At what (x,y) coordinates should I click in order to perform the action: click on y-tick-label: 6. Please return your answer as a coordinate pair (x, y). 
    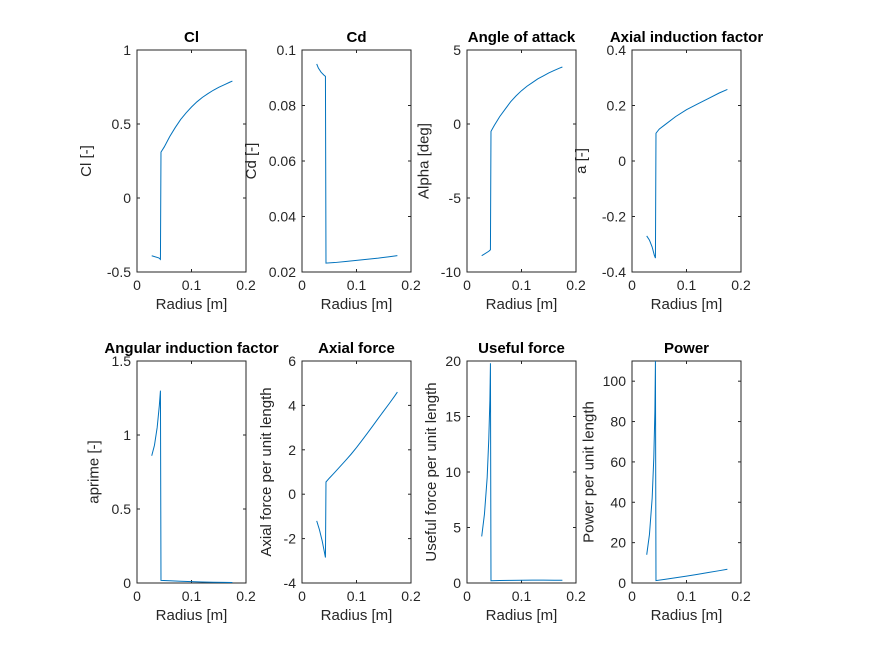
    Looking at the image, I should click on (292, 361).